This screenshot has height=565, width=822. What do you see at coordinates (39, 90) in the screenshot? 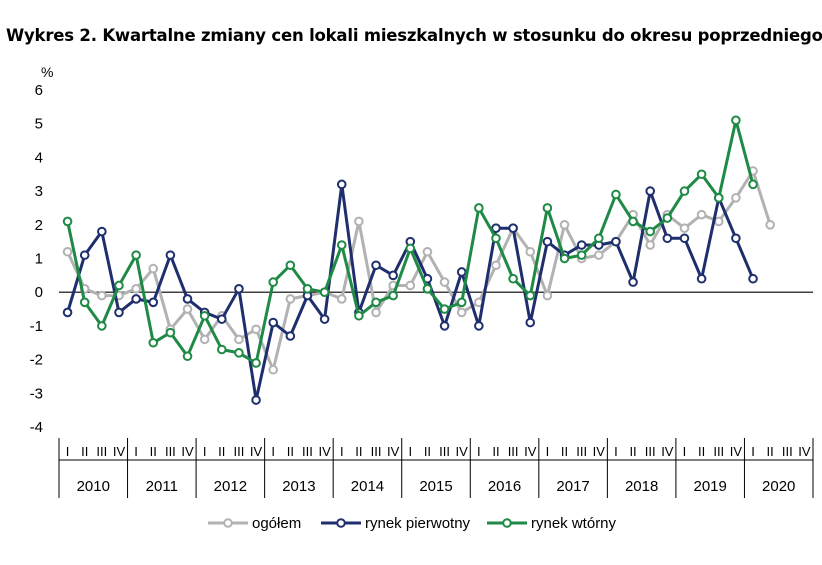
I see `y-tick-label: 6` at bounding box center [39, 90].